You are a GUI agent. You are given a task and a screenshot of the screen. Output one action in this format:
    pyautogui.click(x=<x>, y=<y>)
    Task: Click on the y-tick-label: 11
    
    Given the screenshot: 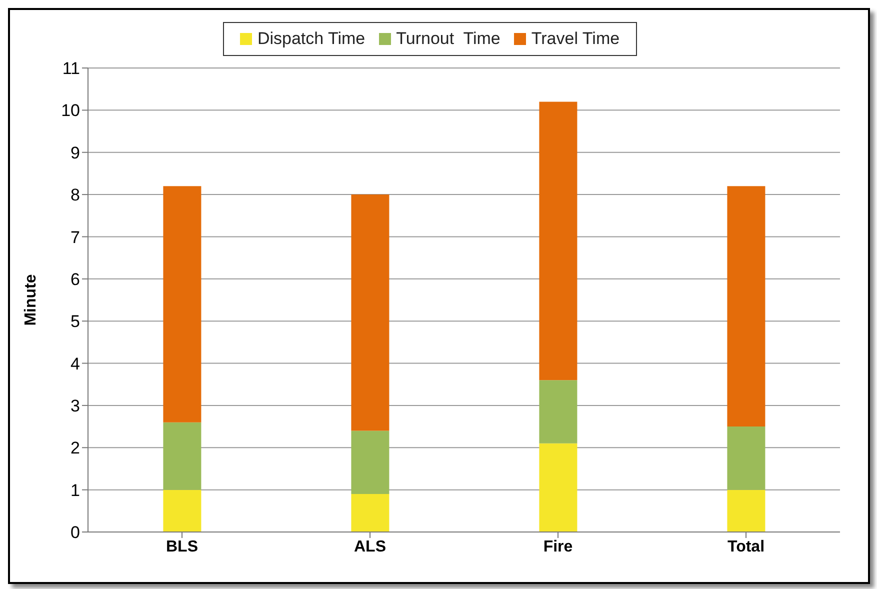 What is the action you would take?
    pyautogui.click(x=71, y=68)
    